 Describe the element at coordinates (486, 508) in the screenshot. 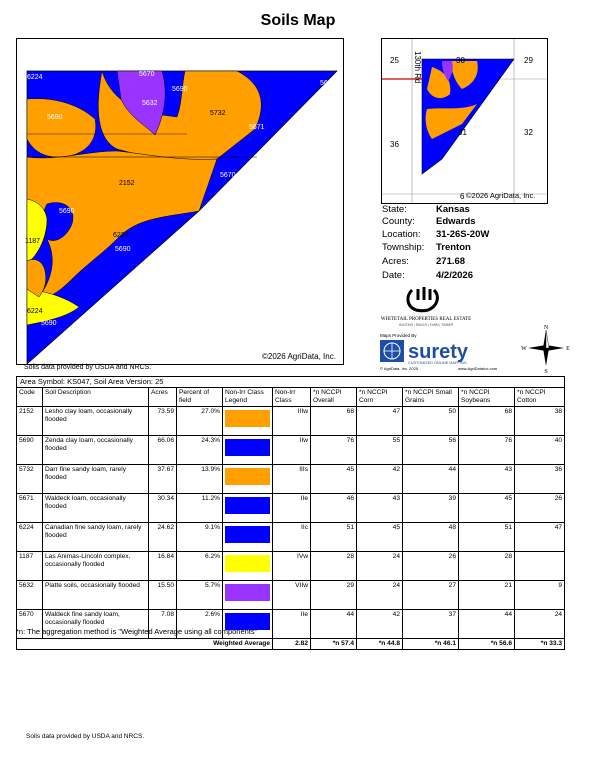

I see `nccpi-soybeans: 45` at that location.